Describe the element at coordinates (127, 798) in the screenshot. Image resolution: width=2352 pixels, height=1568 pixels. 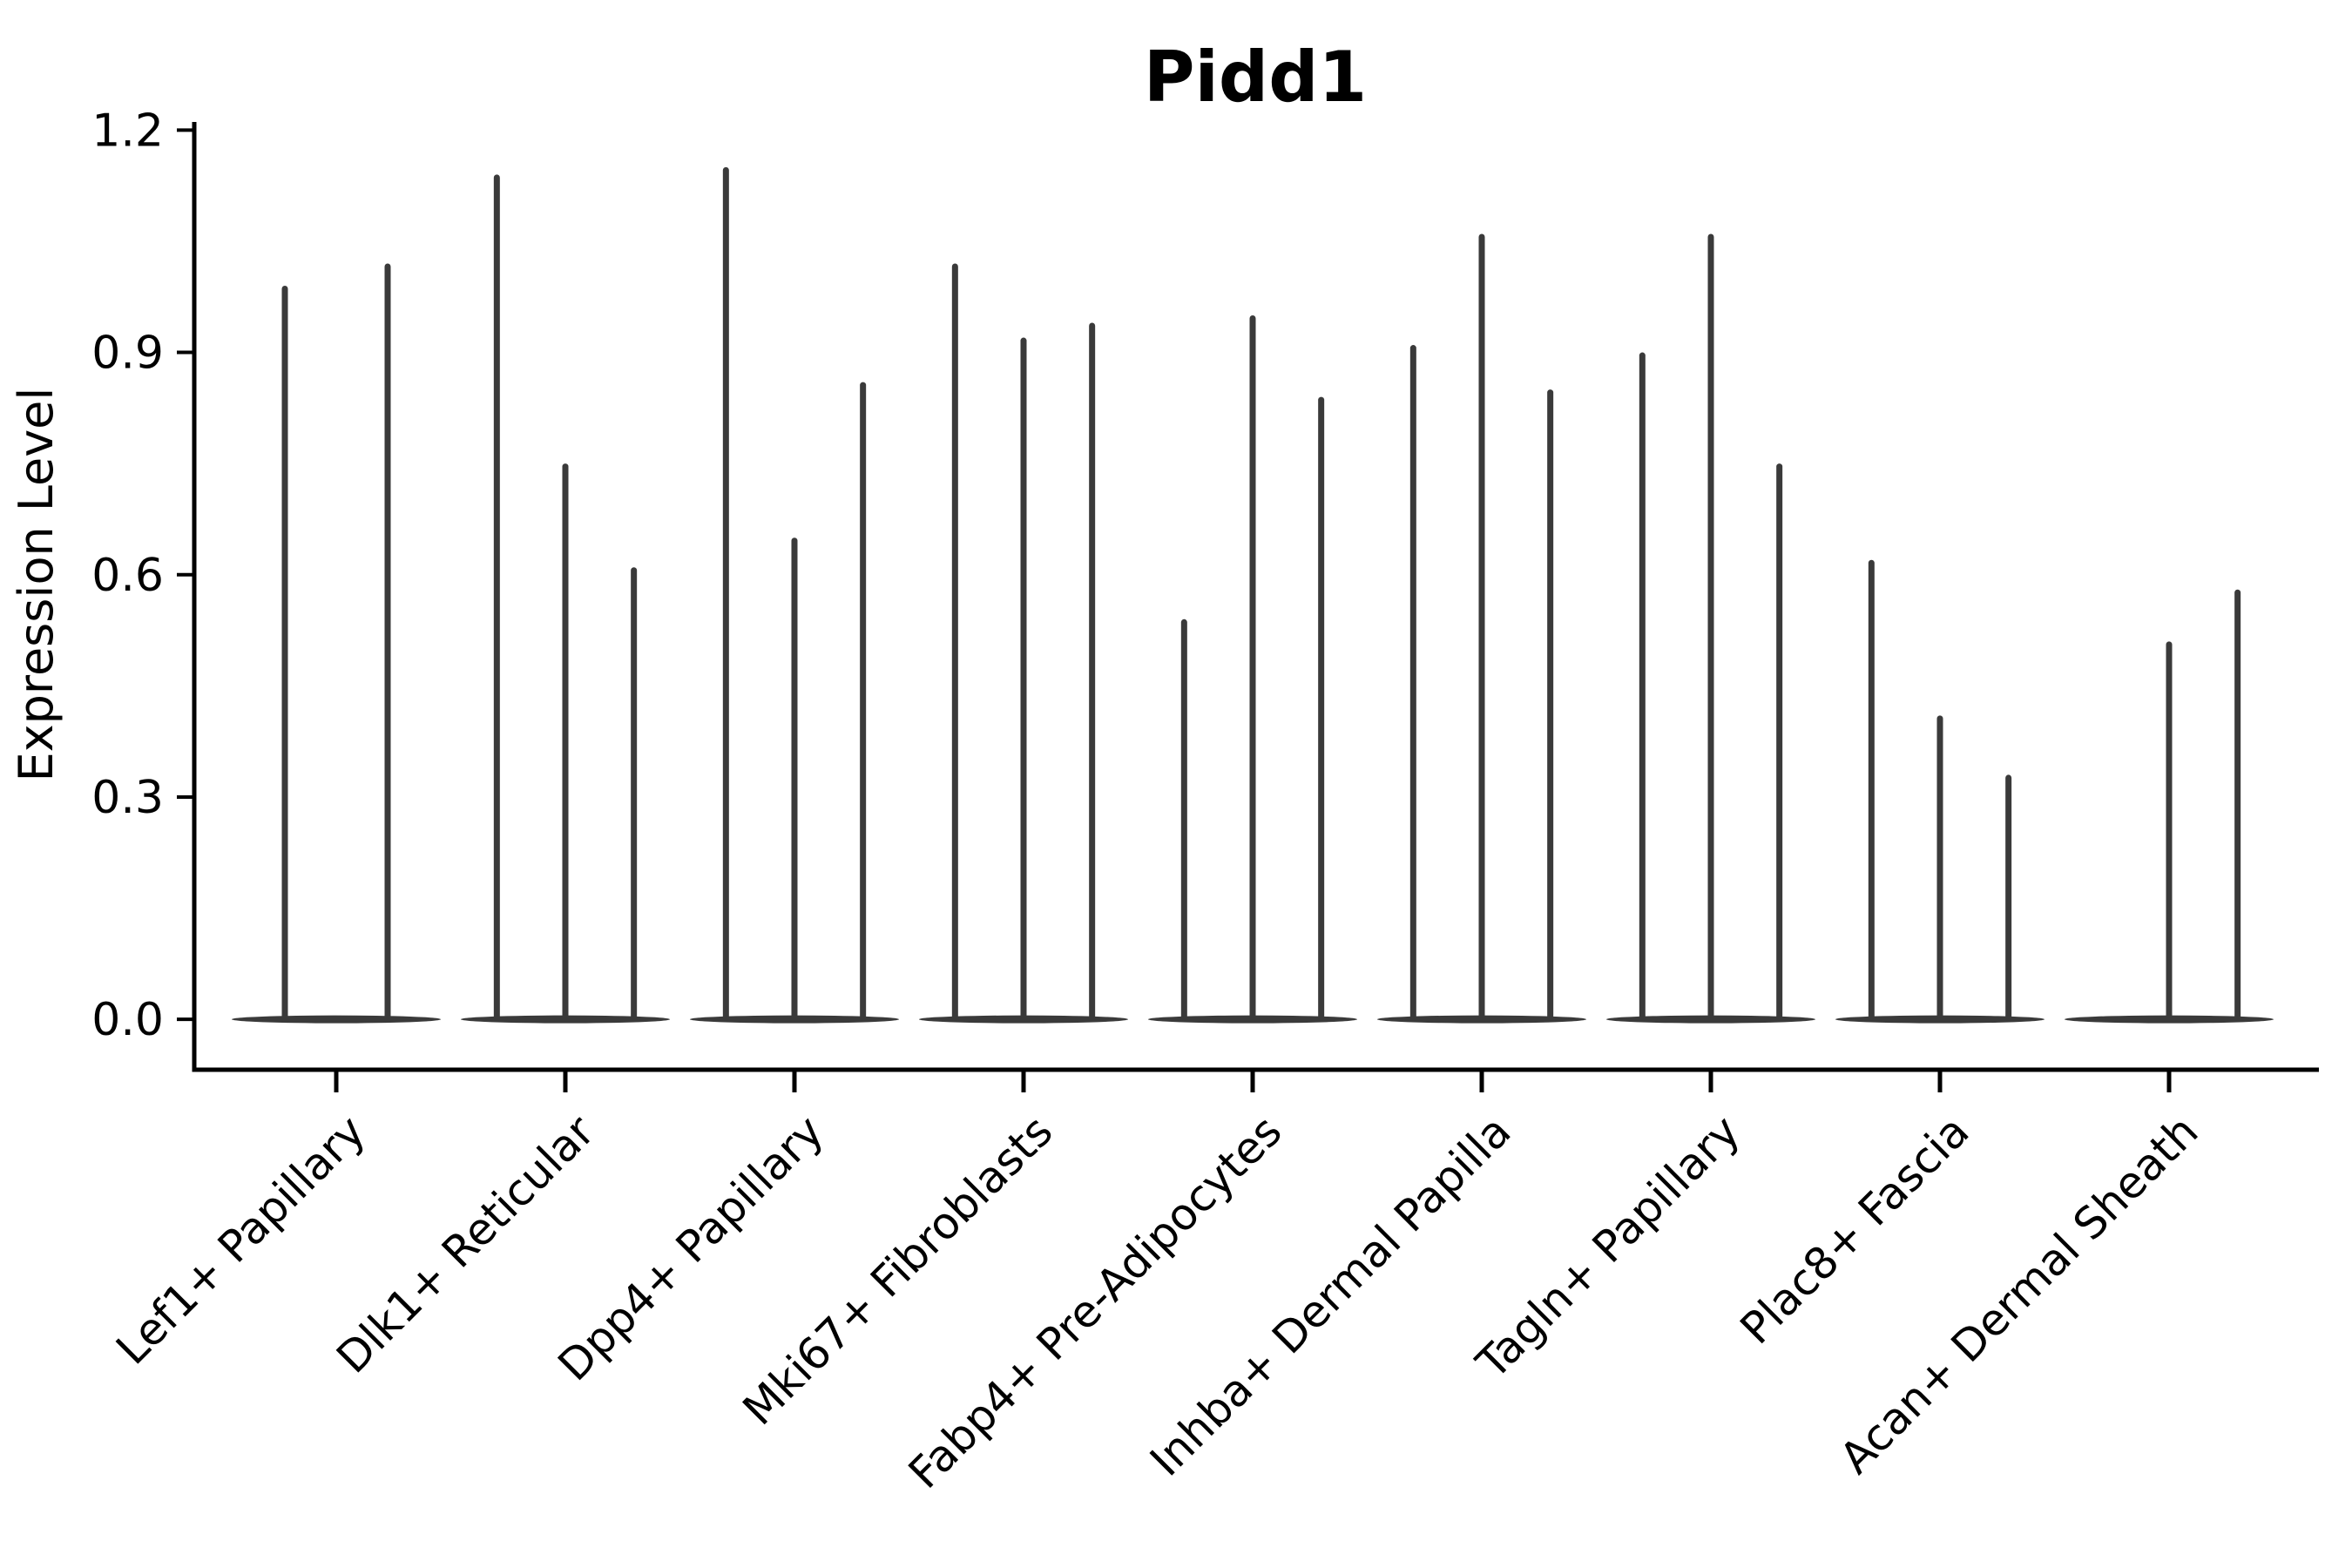
I see `y-tick-label: 0.3` at that location.